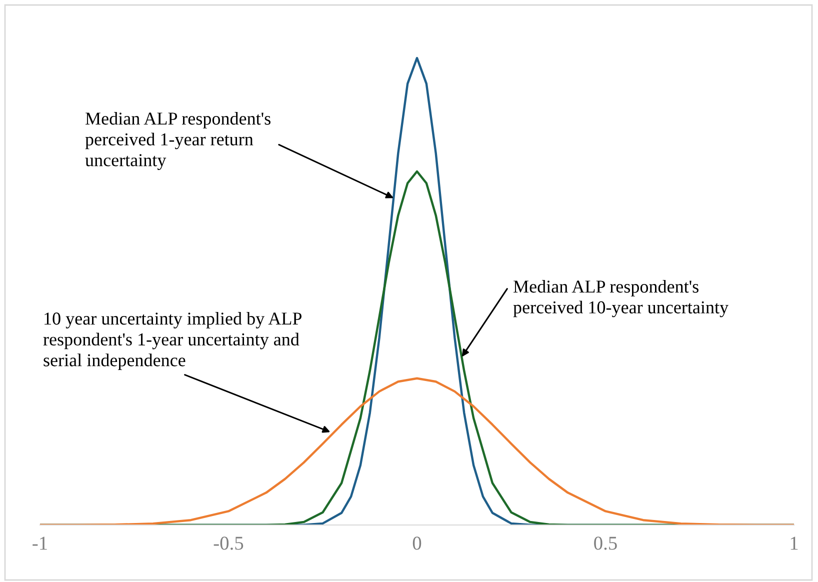 The image size is (818, 582). What do you see at coordinates (39, 543) in the screenshot?
I see `x-tick-label: -1` at bounding box center [39, 543].